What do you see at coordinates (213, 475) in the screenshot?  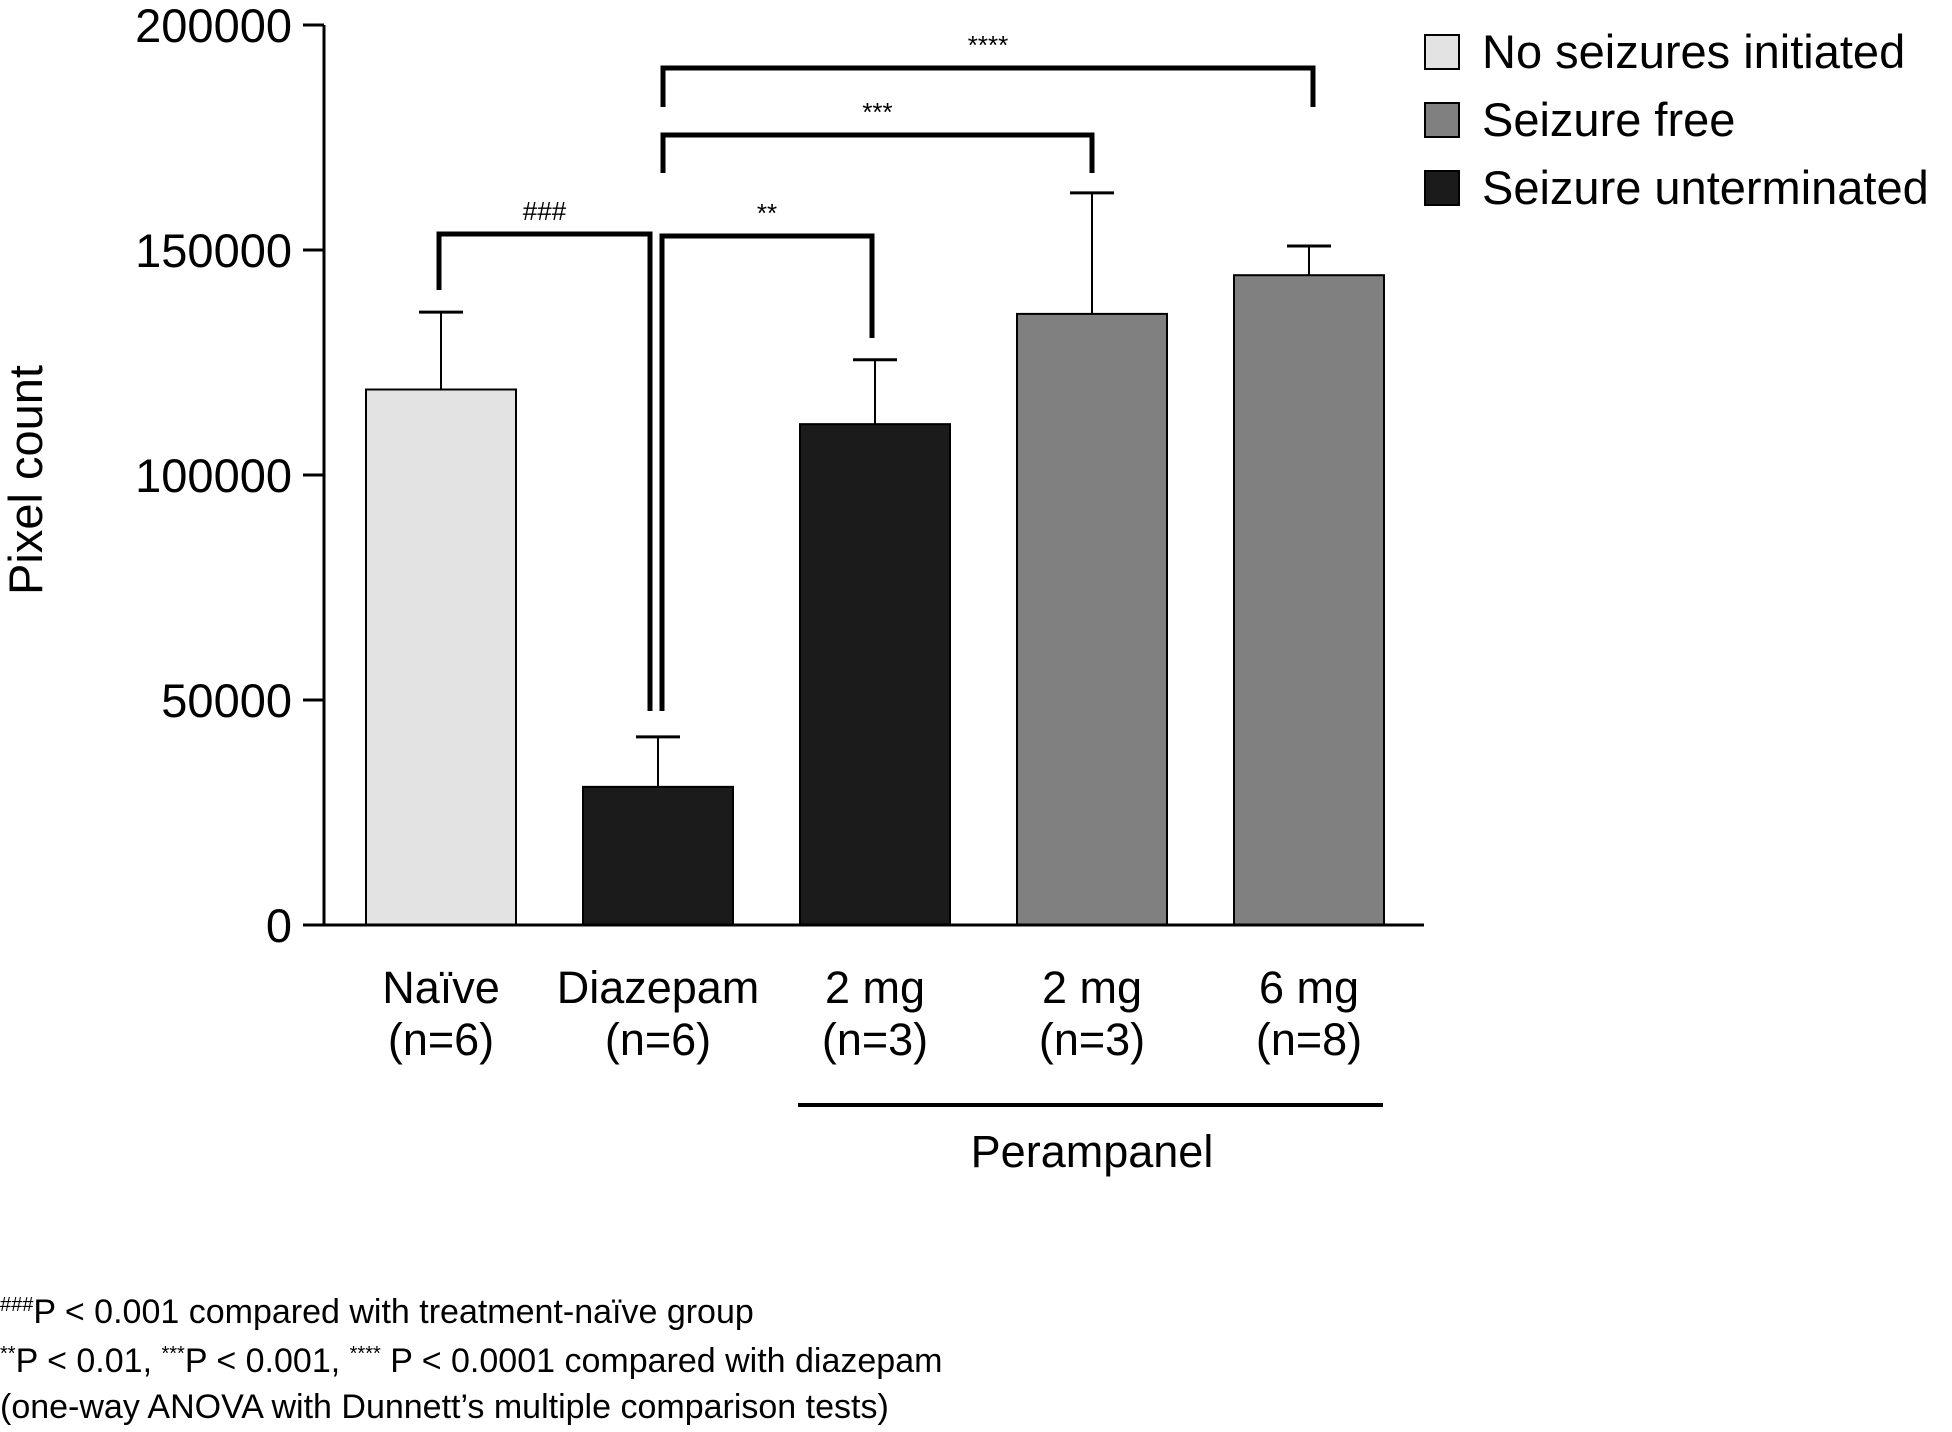 I see `y-tick-label: 100000` at bounding box center [213, 475].